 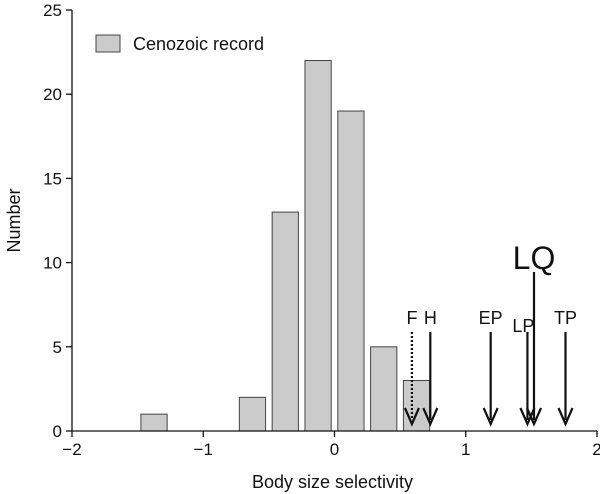 I want to click on y-tick-label: 20, so click(x=52, y=94).